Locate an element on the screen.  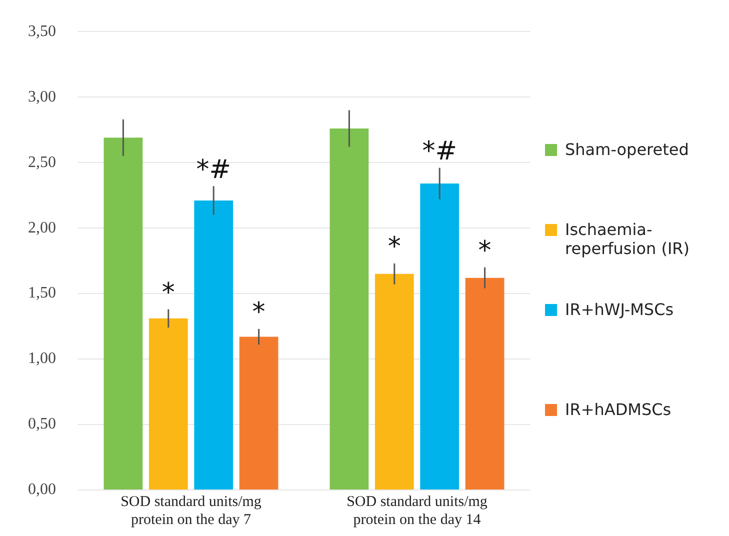
legend-label: IR+hADMSCs is located at coordinates (618, 409).